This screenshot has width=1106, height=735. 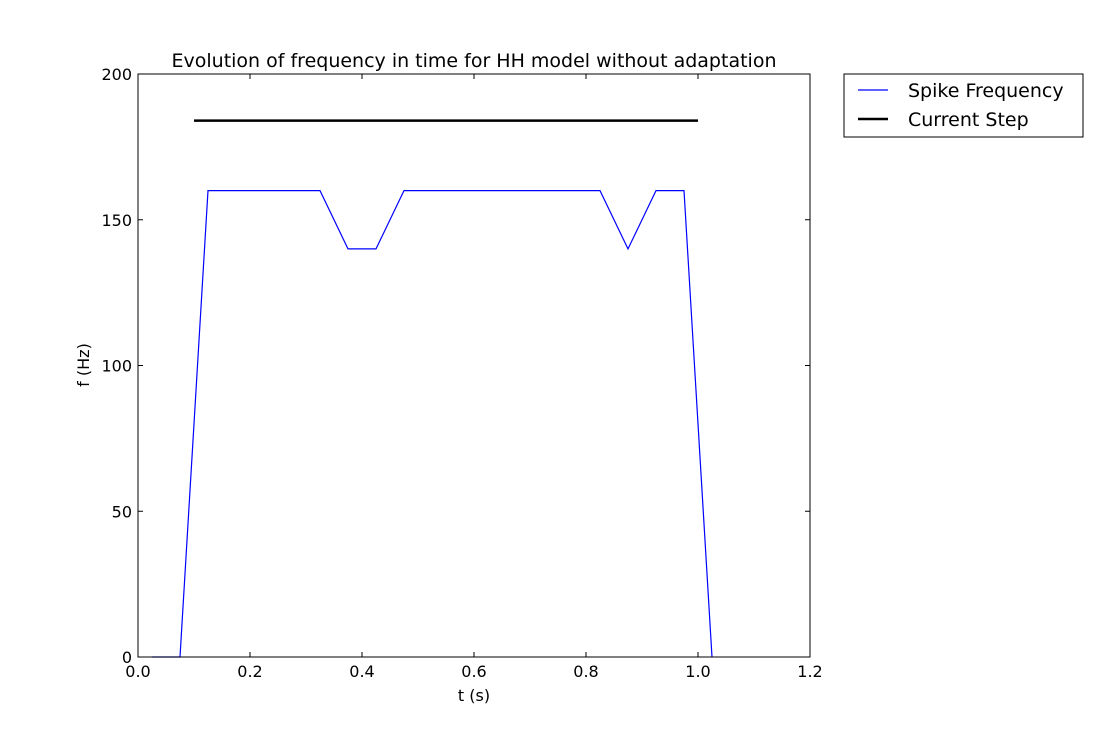 I want to click on x-tick-label: 0.6, so click(x=473, y=671).